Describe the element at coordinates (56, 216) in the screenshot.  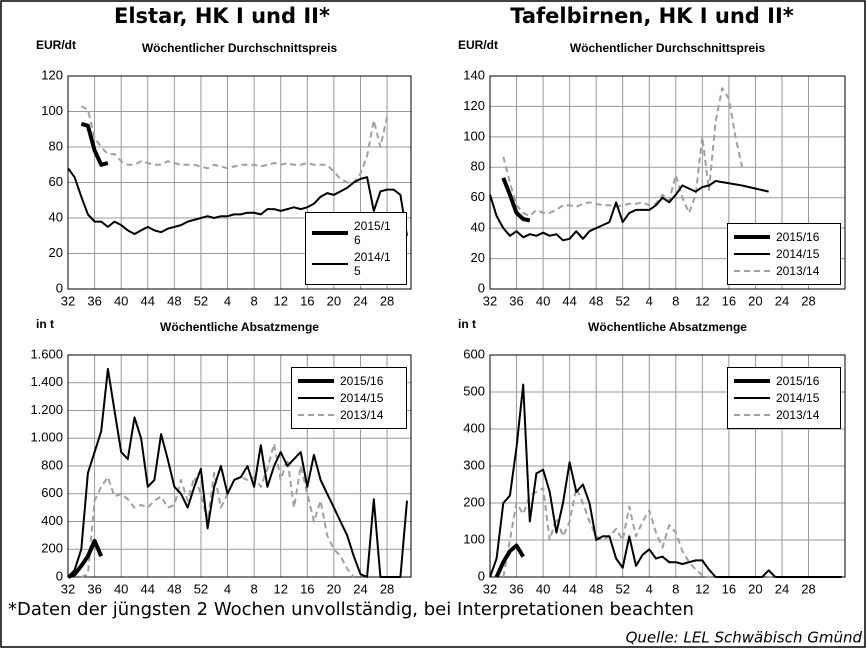
I see `y-tick-label: 40` at that location.